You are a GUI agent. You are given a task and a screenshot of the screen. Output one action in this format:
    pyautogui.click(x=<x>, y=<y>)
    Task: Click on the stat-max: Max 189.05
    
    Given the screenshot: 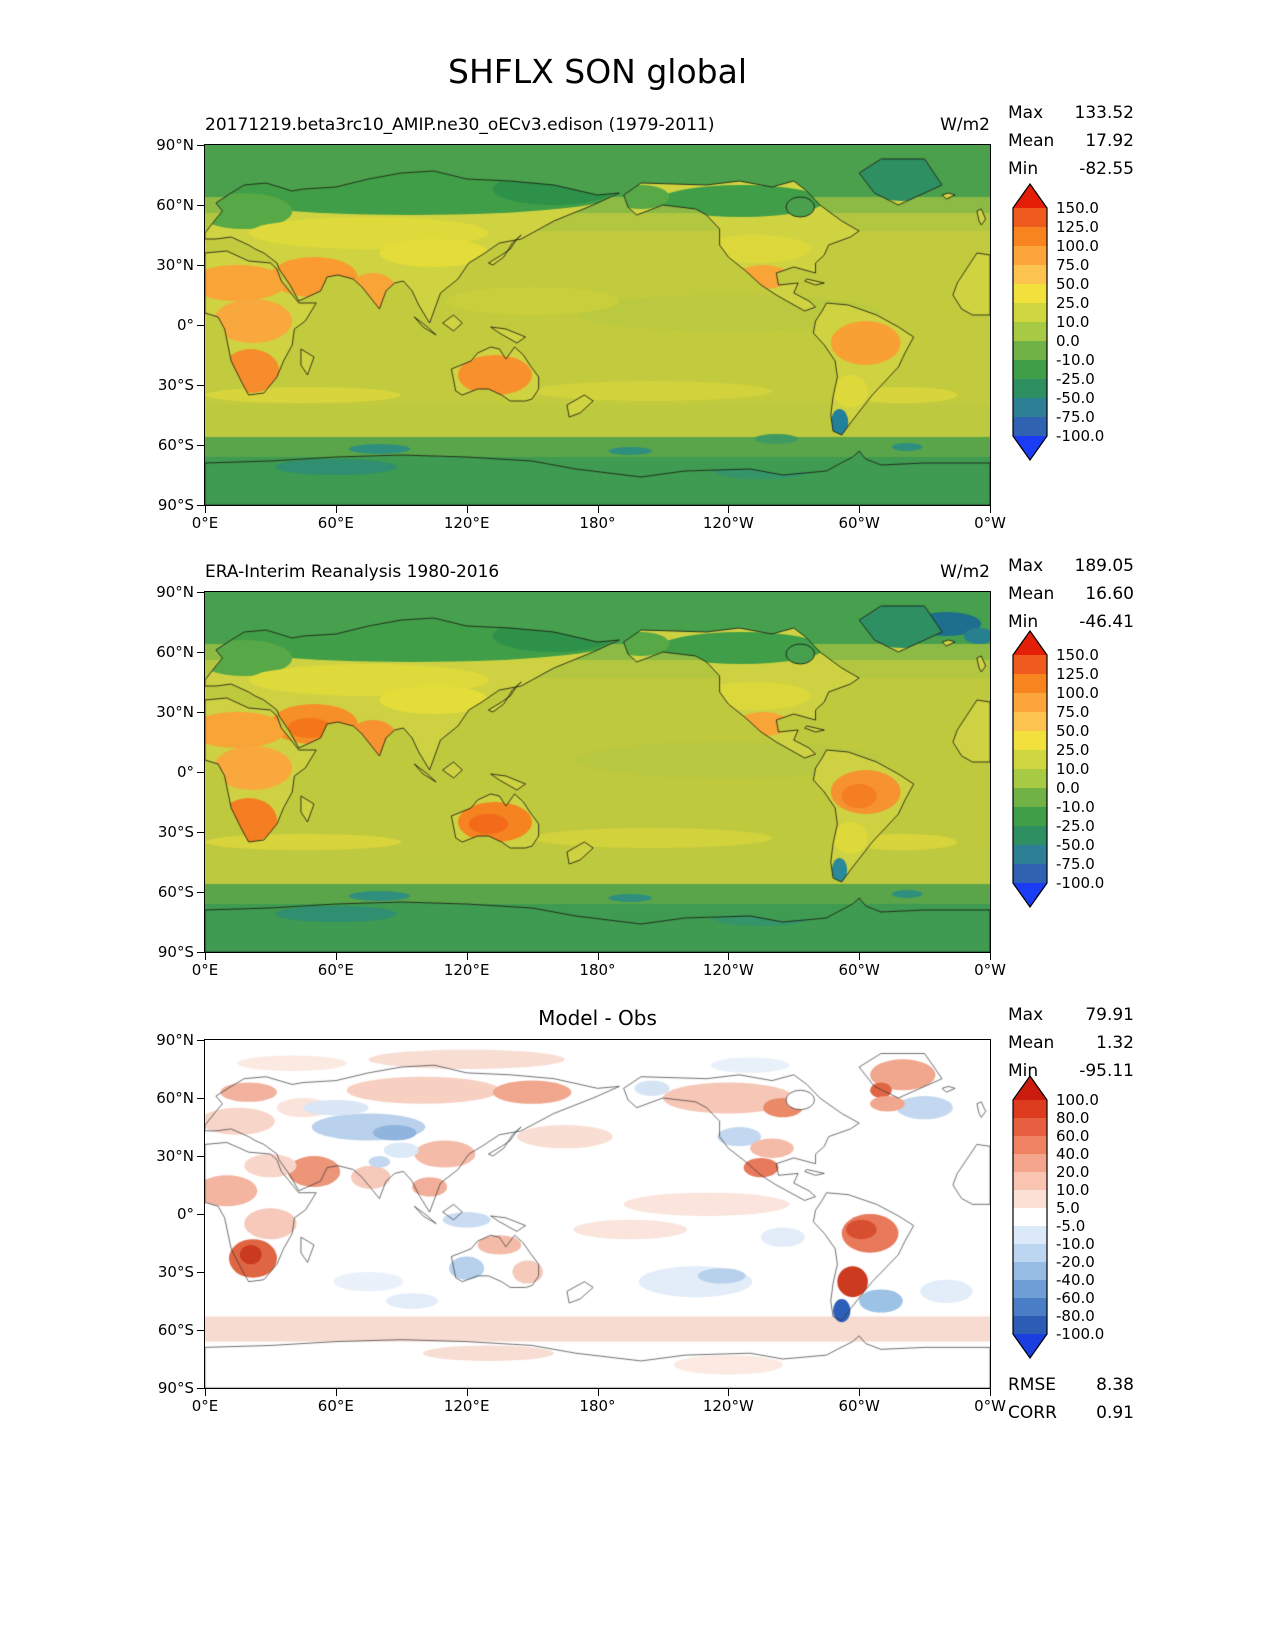 What is the action you would take?
    pyautogui.click(x=1071, y=570)
    